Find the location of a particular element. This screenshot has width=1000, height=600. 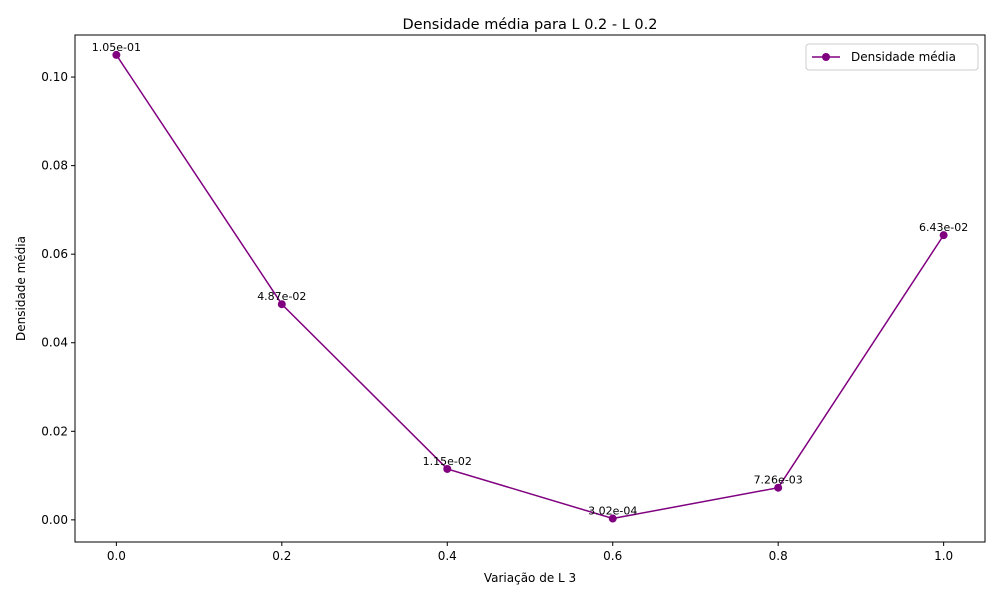

data-label: 7.26e-03 is located at coordinates (778, 480).